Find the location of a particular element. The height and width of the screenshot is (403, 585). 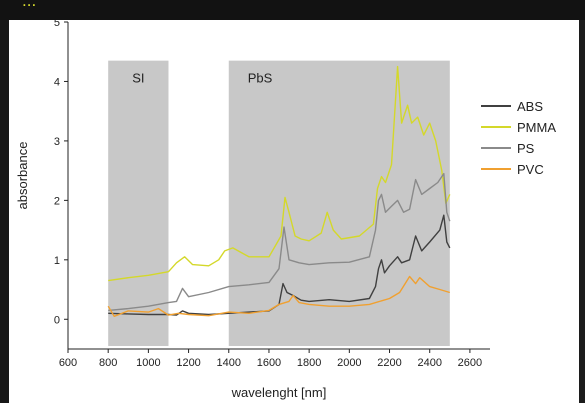

legend-label-pvc: PVC is located at coordinates (530, 169).